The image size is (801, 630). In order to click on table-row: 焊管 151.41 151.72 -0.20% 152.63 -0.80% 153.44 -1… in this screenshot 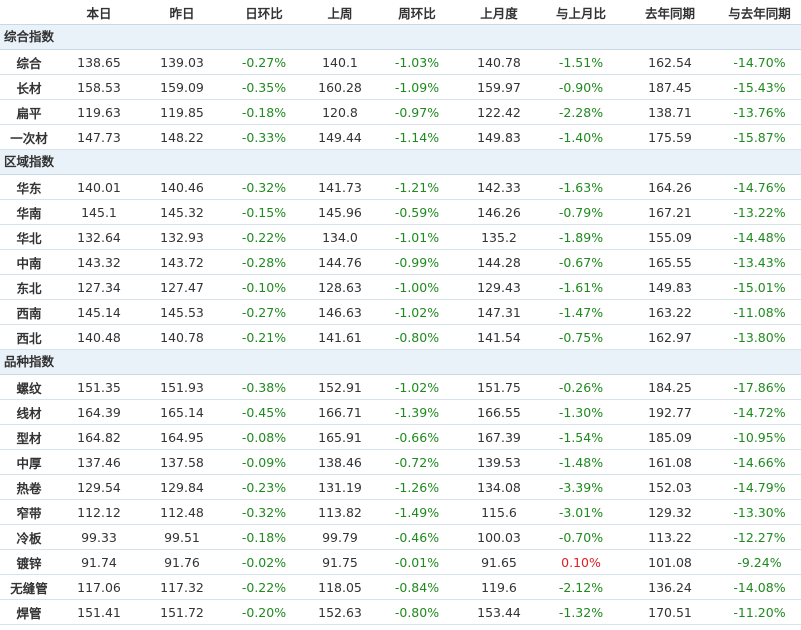, I will do `click(400, 612)`.